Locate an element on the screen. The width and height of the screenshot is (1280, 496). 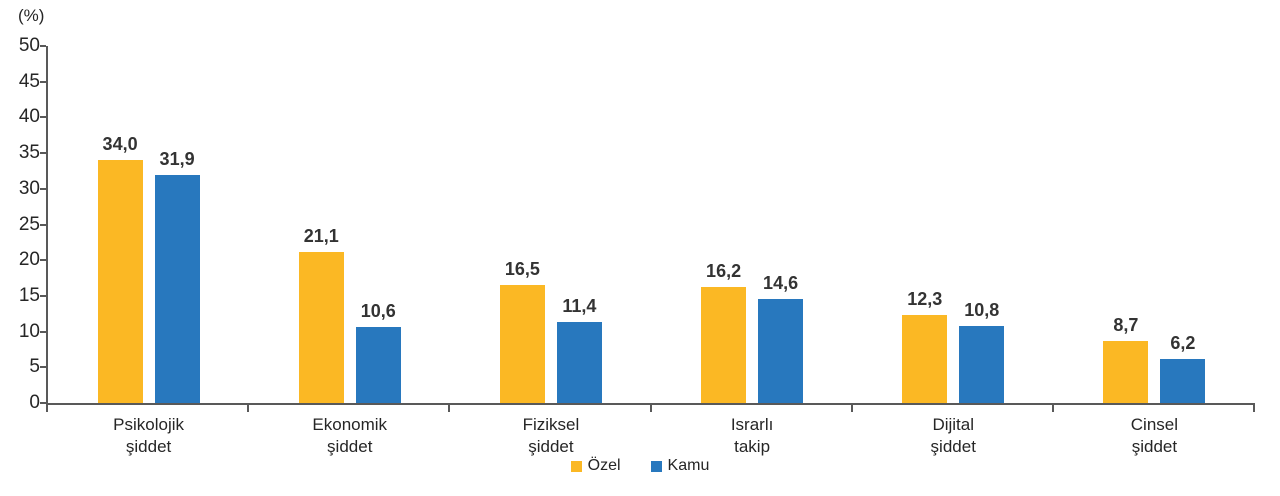
bar-kamu-fiziksel is located at coordinates (579, 362).